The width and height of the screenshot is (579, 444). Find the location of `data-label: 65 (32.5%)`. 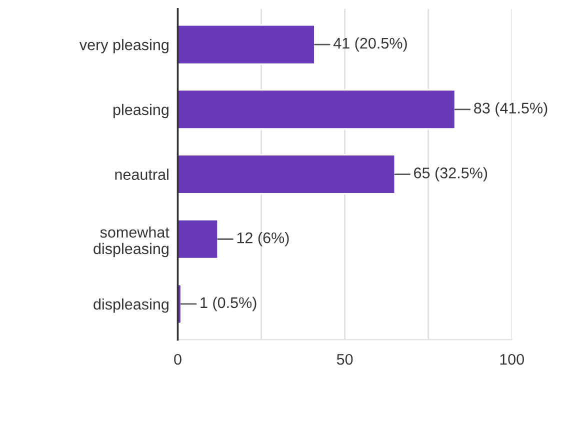

data-label: 65 (32.5%) is located at coordinates (451, 174).